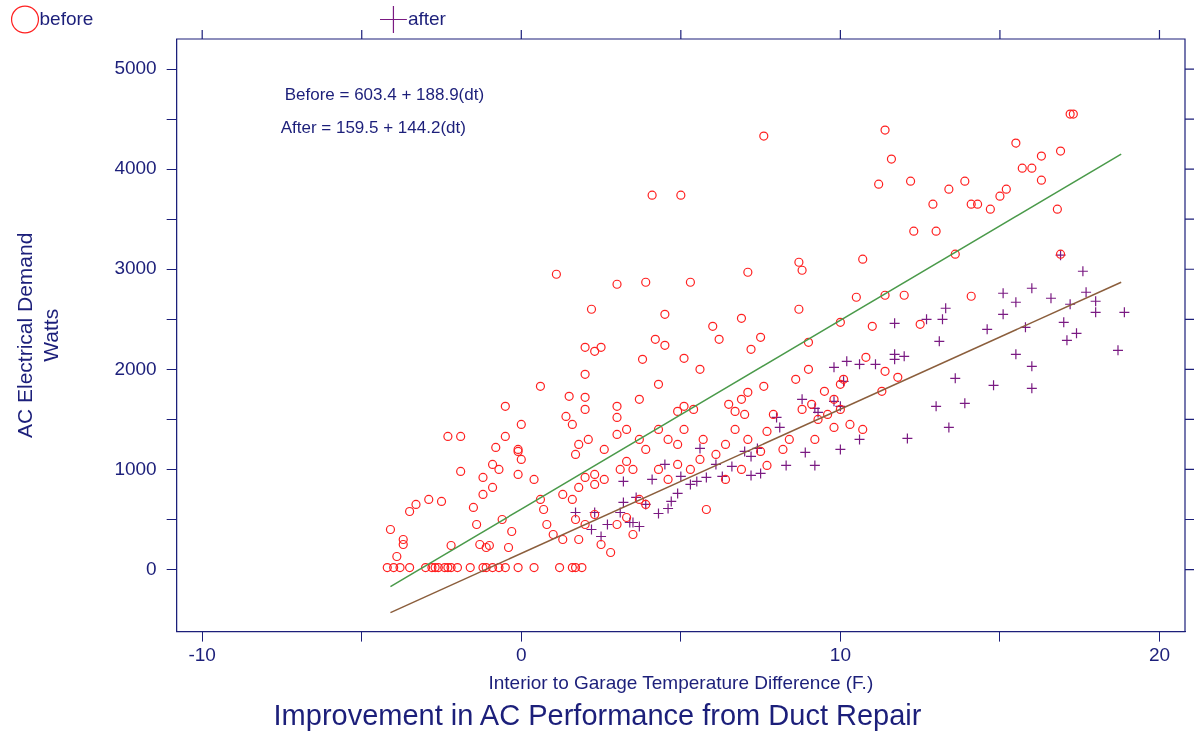 The image size is (1199, 740). I want to click on annotation: Before = 603.4 + 188.9(dt), so click(384, 94).